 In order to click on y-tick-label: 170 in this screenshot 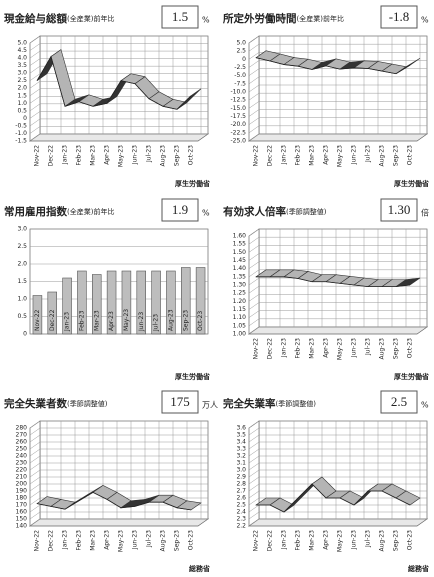, I will do `click(22, 505)`.